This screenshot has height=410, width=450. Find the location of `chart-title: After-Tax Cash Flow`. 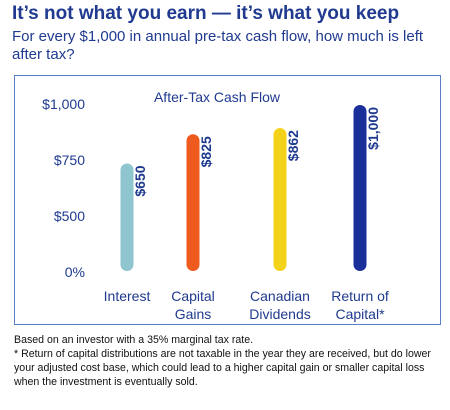

chart-title: After-Tax Cash Flow is located at coordinates (217, 97).